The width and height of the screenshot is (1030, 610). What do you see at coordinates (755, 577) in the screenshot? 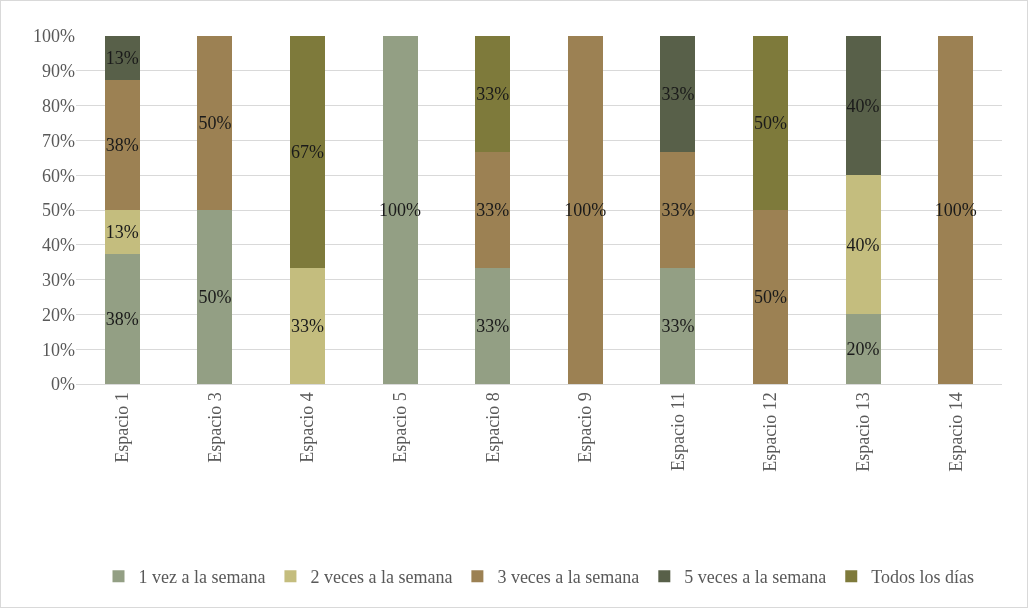
I see `legend-label: 5 veces a la semana` at bounding box center [755, 577].